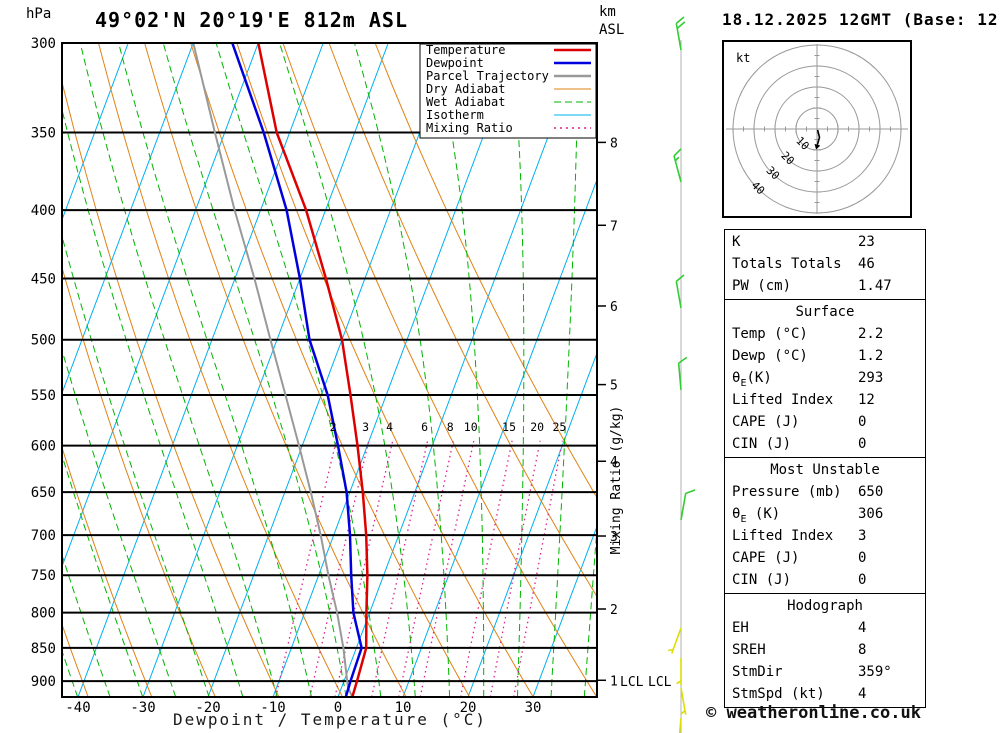  What do you see at coordinates (43, 44) in the screenshot?
I see `pressure-tick-label: 300` at bounding box center [43, 44].